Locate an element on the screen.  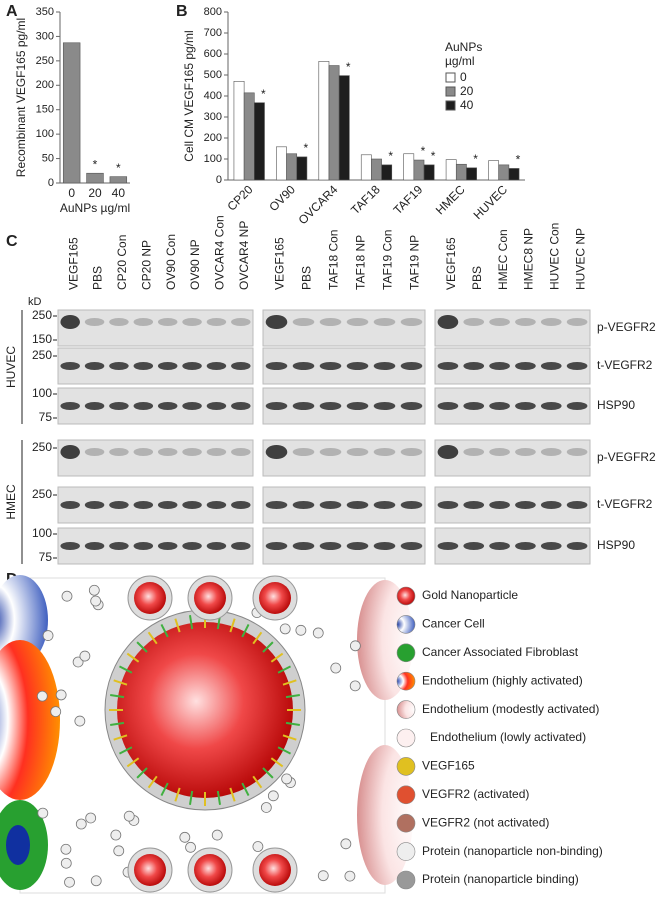
y-tick-label: 600 is located at coordinates (213, 54).